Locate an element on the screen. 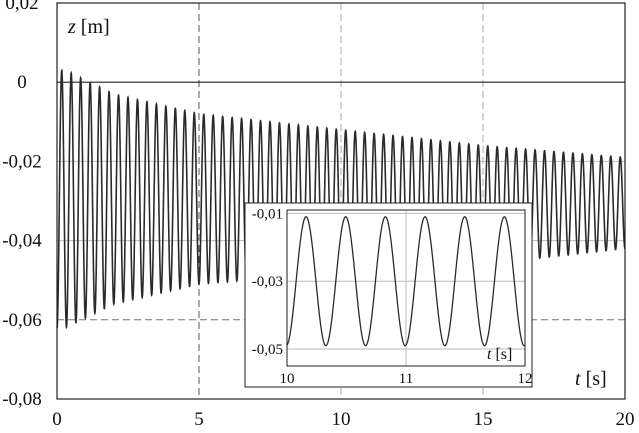  main-x-tick-labels: 0 5 10 15 20 is located at coordinates (343, 419).